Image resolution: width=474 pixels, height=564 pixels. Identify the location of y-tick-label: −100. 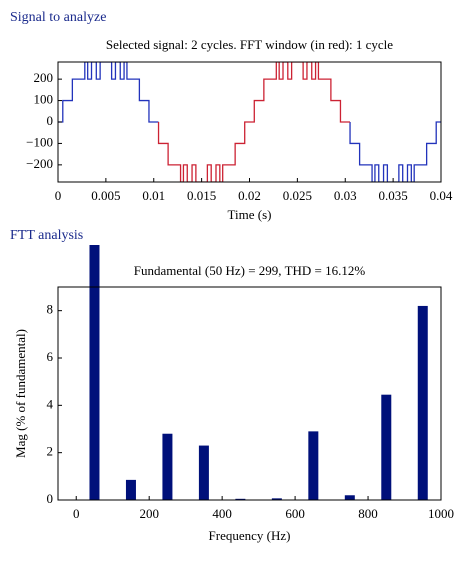
(39, 141).